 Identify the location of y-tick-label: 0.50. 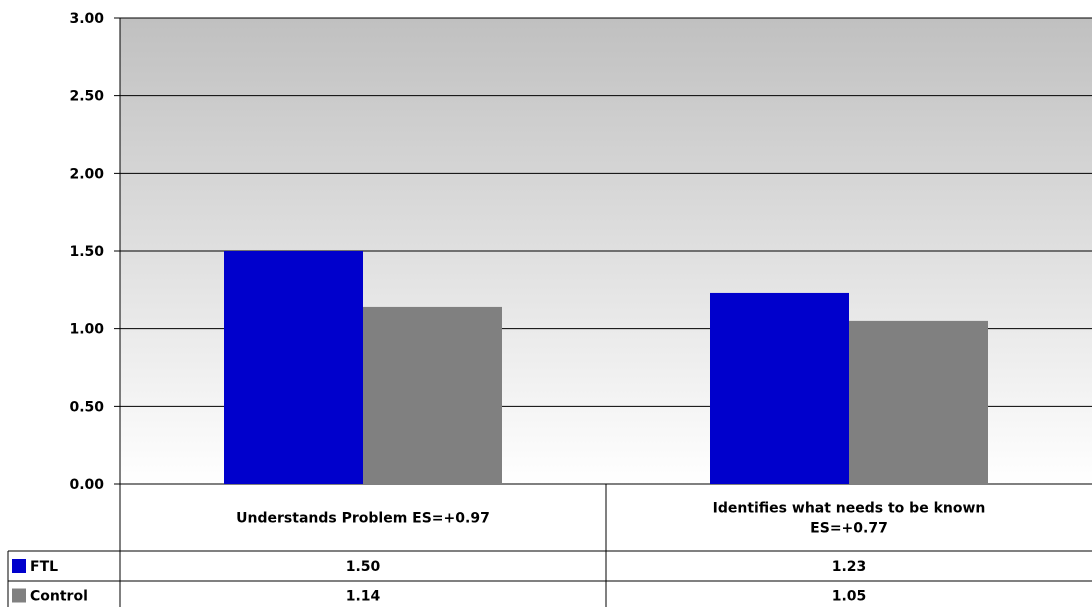
(86, 407).